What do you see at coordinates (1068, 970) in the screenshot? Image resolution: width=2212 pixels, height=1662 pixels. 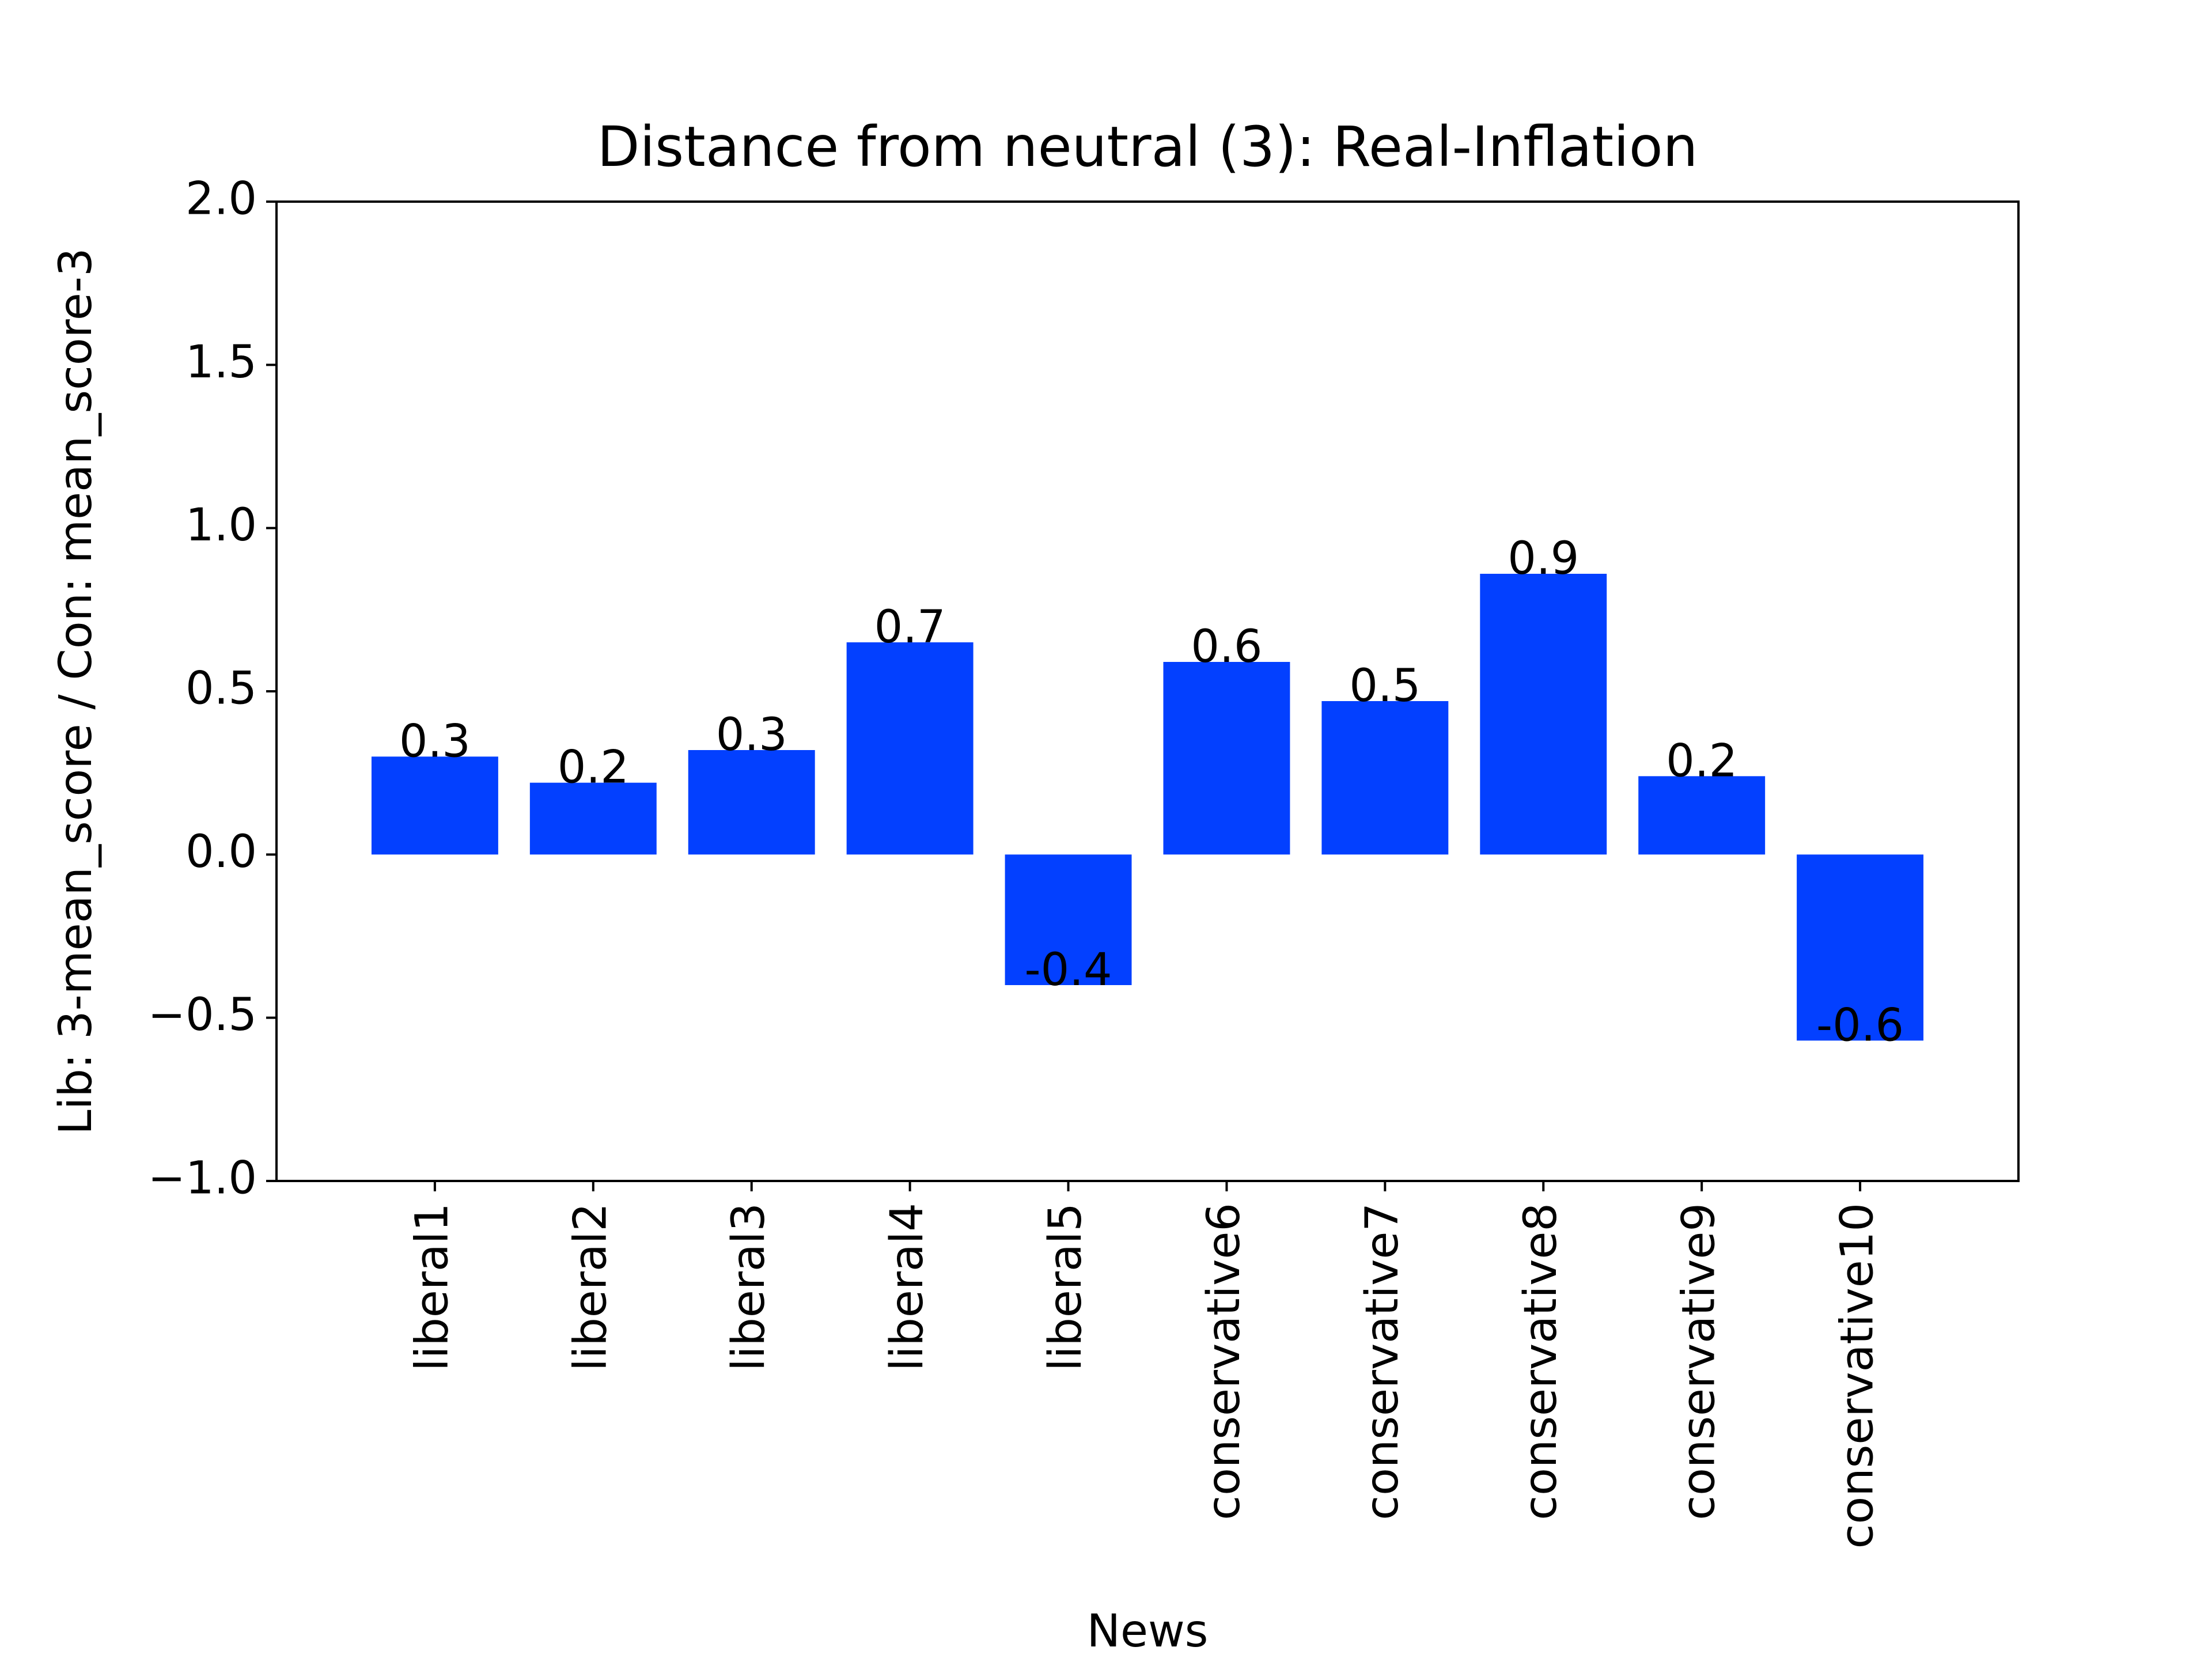 I see `data-label-liberal5: -0.4` at bounding box center [1068, 970].